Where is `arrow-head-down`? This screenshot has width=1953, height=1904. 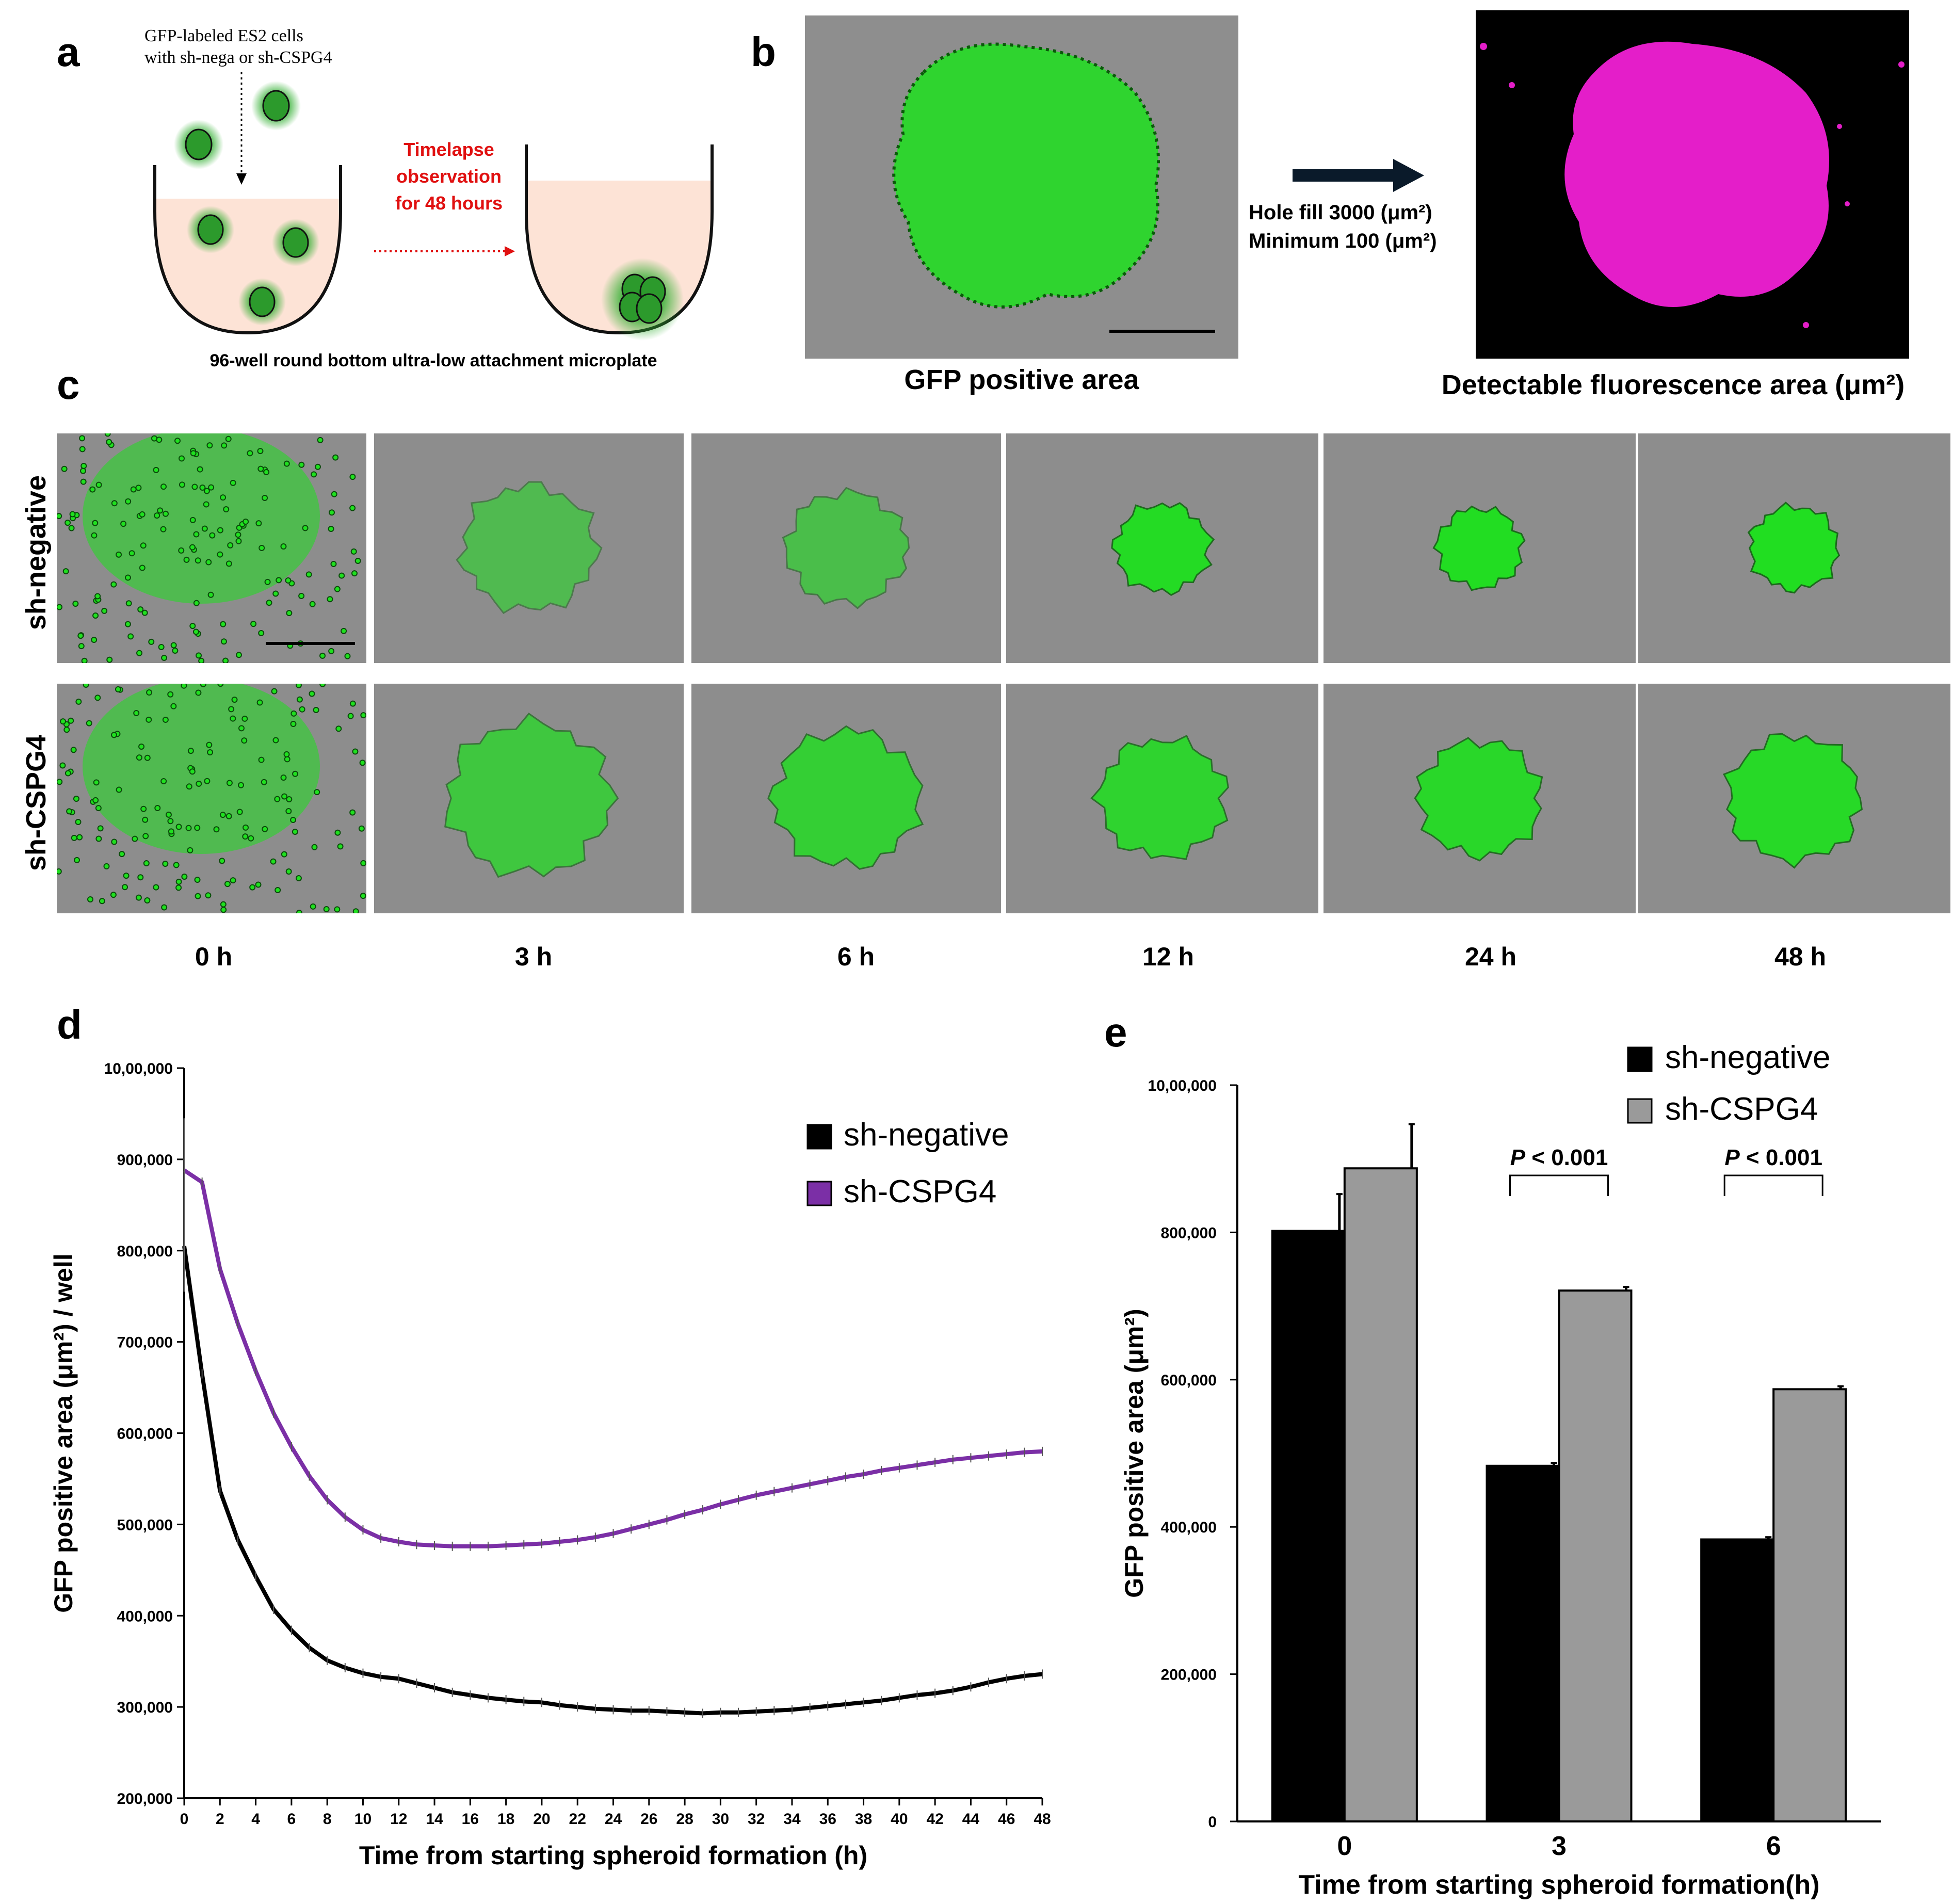
arrow-head-down is located at coordinates (241, 179).